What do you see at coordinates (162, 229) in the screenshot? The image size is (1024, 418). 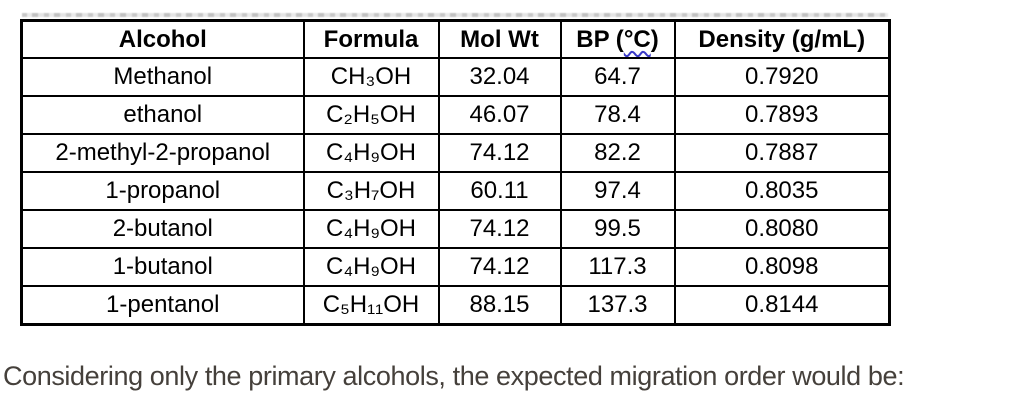 I see `cell-name: 2-butanol` at bounding box center [162, 229].